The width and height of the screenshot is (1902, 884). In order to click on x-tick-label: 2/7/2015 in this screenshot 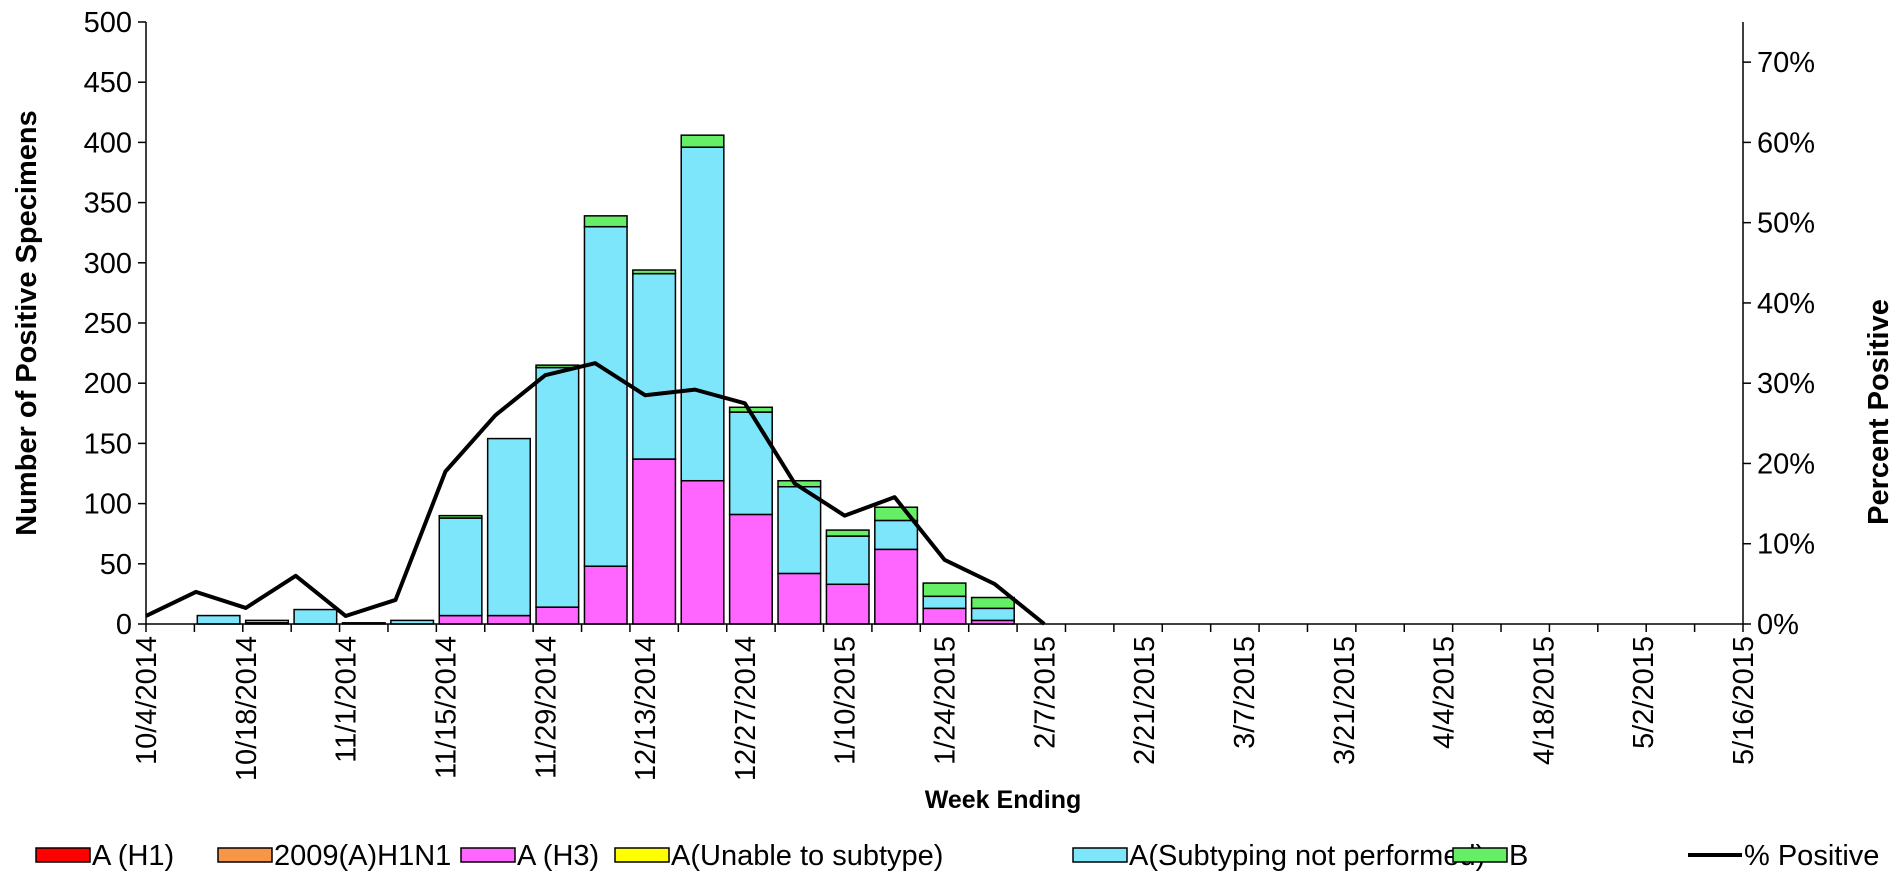, I will do `click(1045, 692)`.